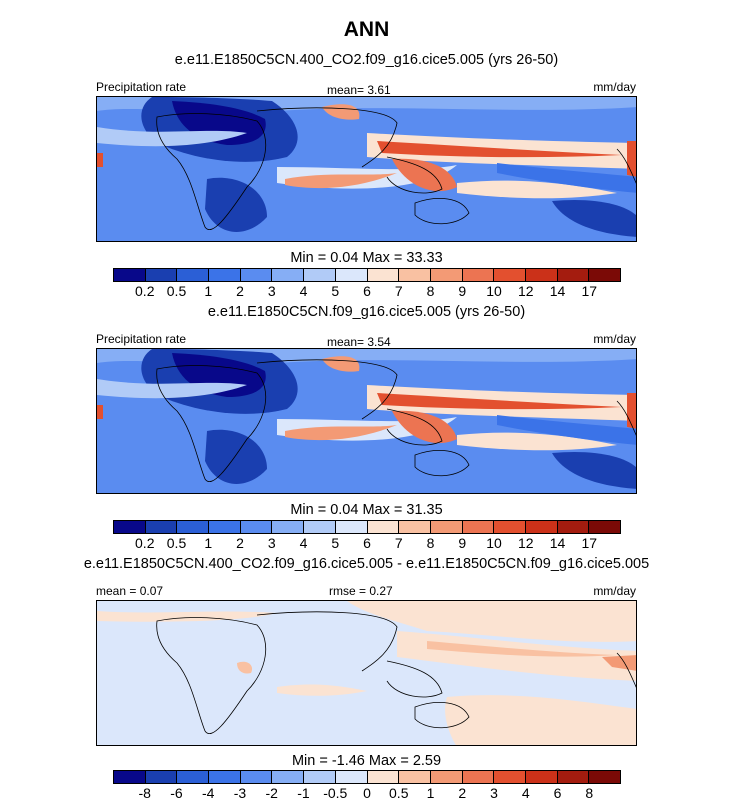 The width and height of the screenshot is (733, 804). What do you see at coordinates (525, 291) in the screenshot?
I see `colorbar-tick-label: 12` at bounding box center [525, 291].